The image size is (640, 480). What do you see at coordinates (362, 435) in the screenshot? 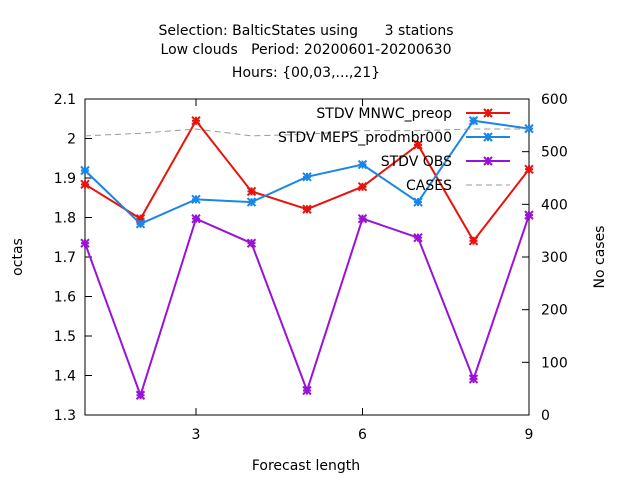
I see `x-tick-label: 6` at bounding box center [362, 435].